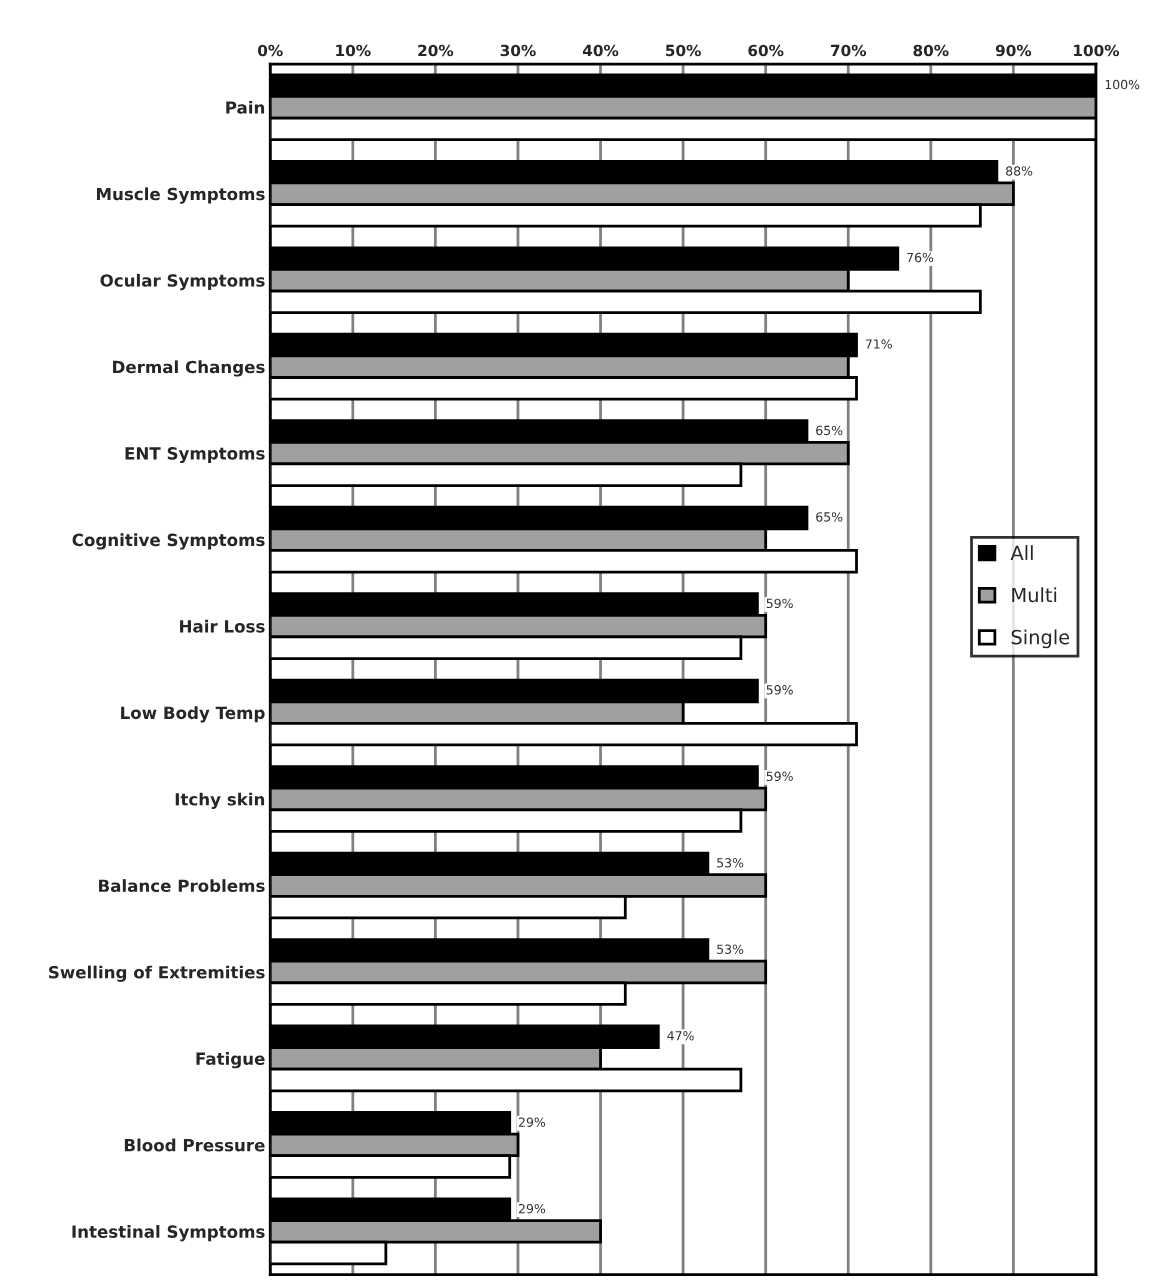 Image resolution: width=1150 pixels, height=1281 pixels. What do you see at coordinates (436, 50) in the screenshot?
I see `x-tick-label: 20%` at bounding box center [436, 50].